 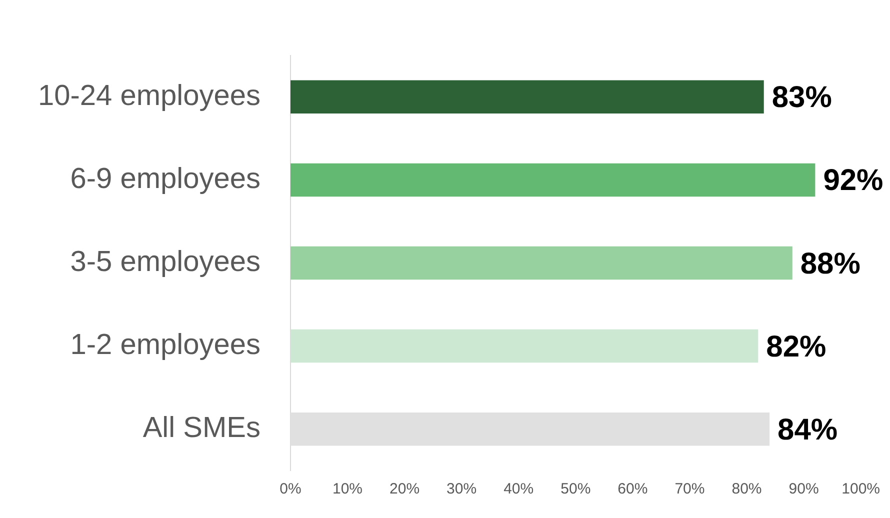 I want to click on x-tick-label: 40%, so click(x=519, y=489).